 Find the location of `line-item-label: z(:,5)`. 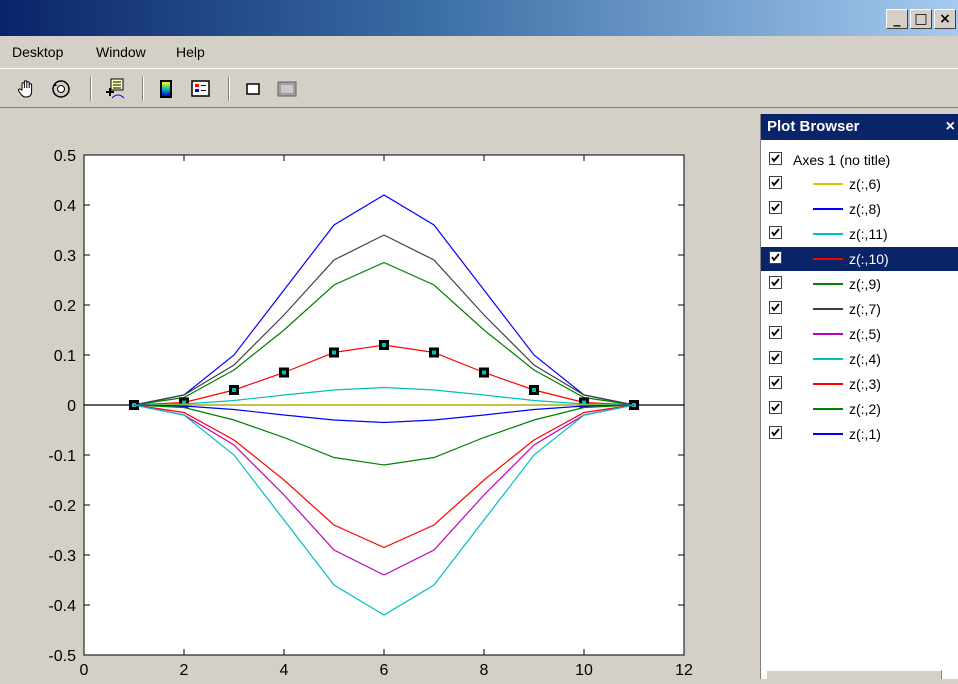

line-item-label: z(:,5) is located at coordinates (865, 334).